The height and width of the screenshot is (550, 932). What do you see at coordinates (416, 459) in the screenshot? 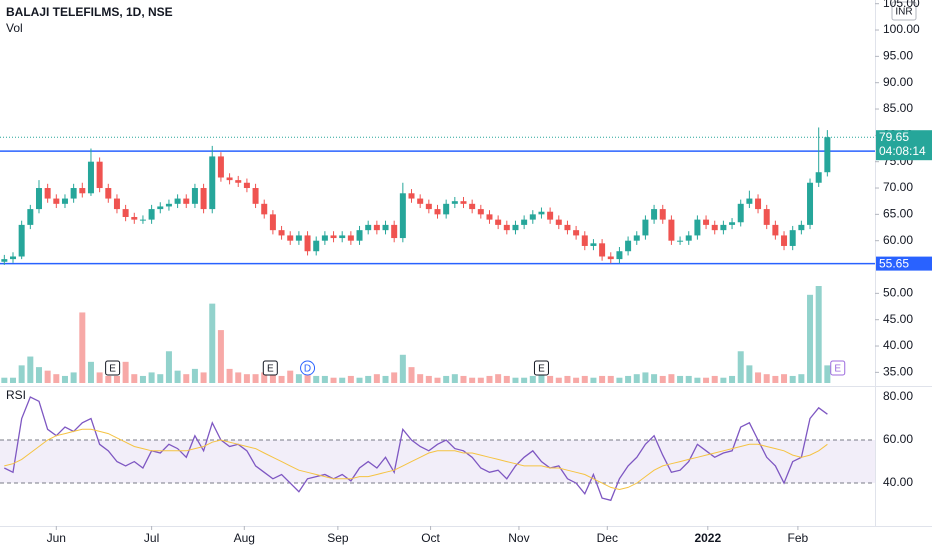
I see `rsi-line` at bounding box center [416, 459].